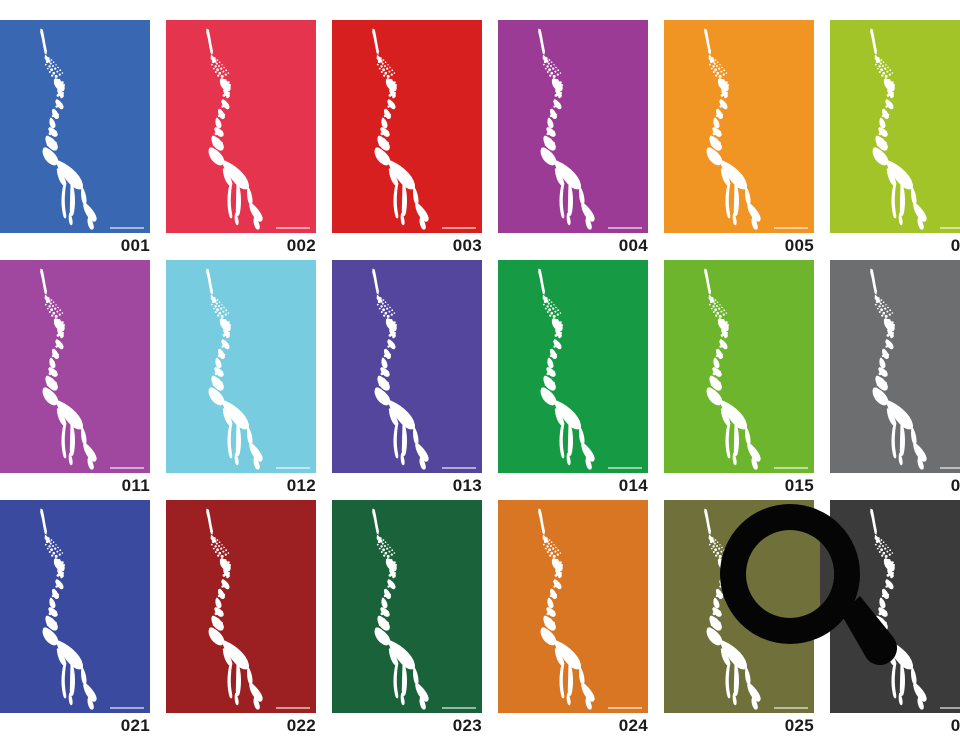 The image size is (960, 742). What do you see at coordinates (135, 725) in the screenshot?
I see `poster-label: 021` at bounding box center [135, 725].